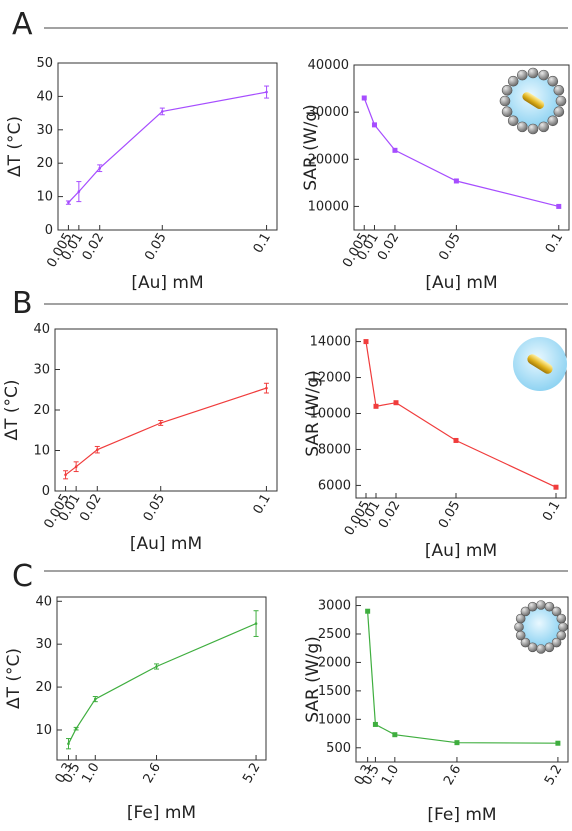  What do you see at coordinates (334, 691) in the screenshot?
I see `y-tick-label: 1500` at bounding box center [334, 691].